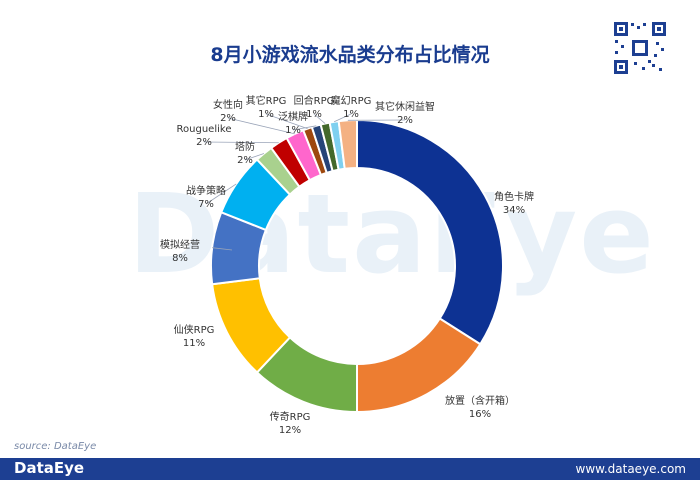 This screenshot has height=480, width=700. What do you see at coordinates (405, 106) in the screenshot?
I see `slice-label-14: 其它休闲益智` at bounding box center [405, 106].